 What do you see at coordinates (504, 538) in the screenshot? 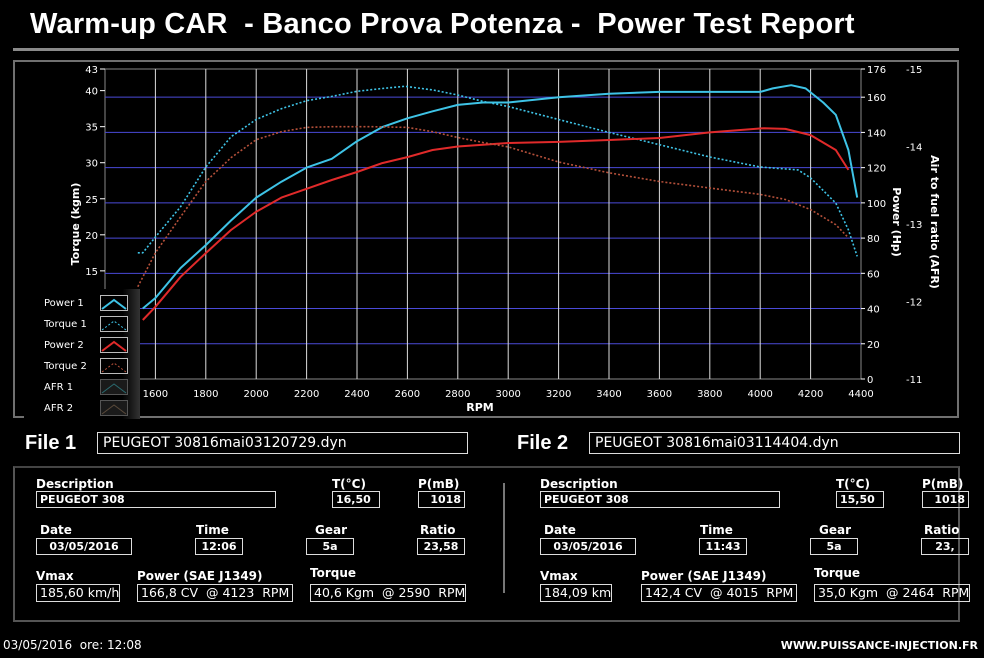
I see `info-panel-separator` at bounding box center [504, 538].